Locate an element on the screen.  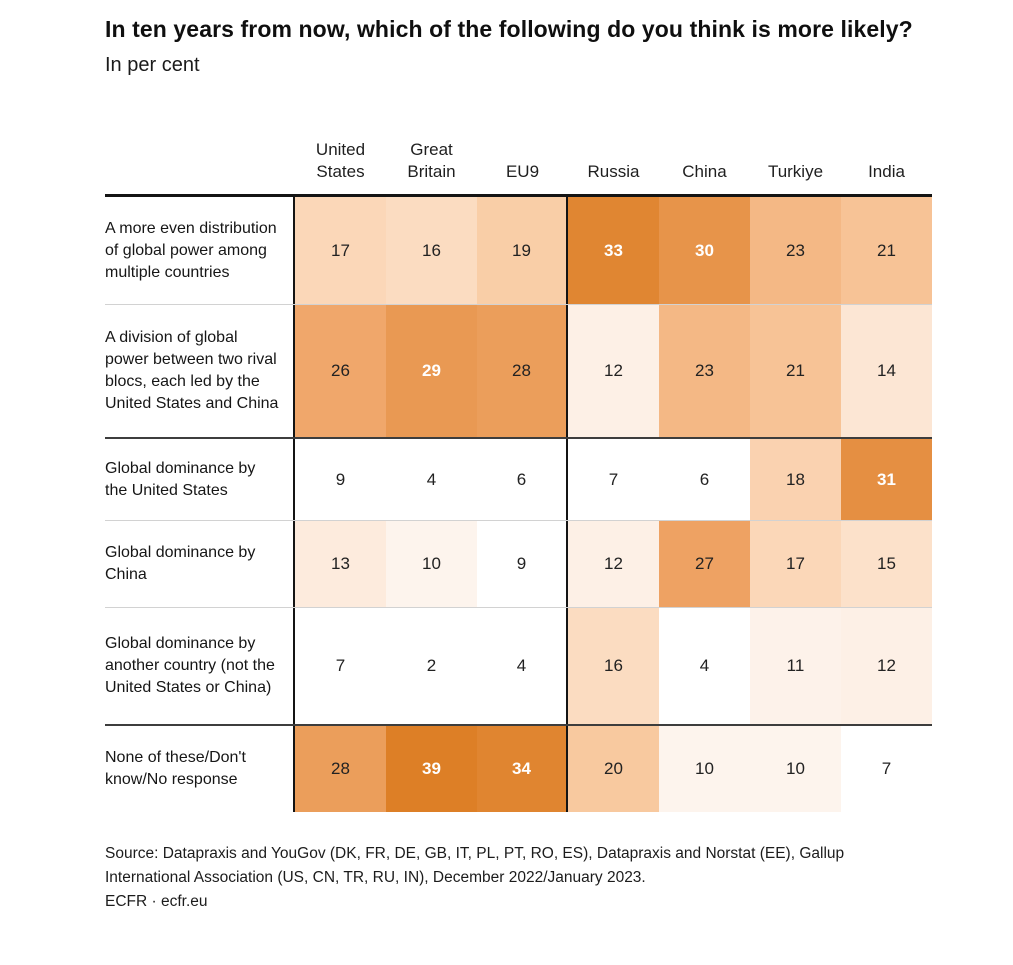
heat-cell: 15 is located at coordinates (886, 564).